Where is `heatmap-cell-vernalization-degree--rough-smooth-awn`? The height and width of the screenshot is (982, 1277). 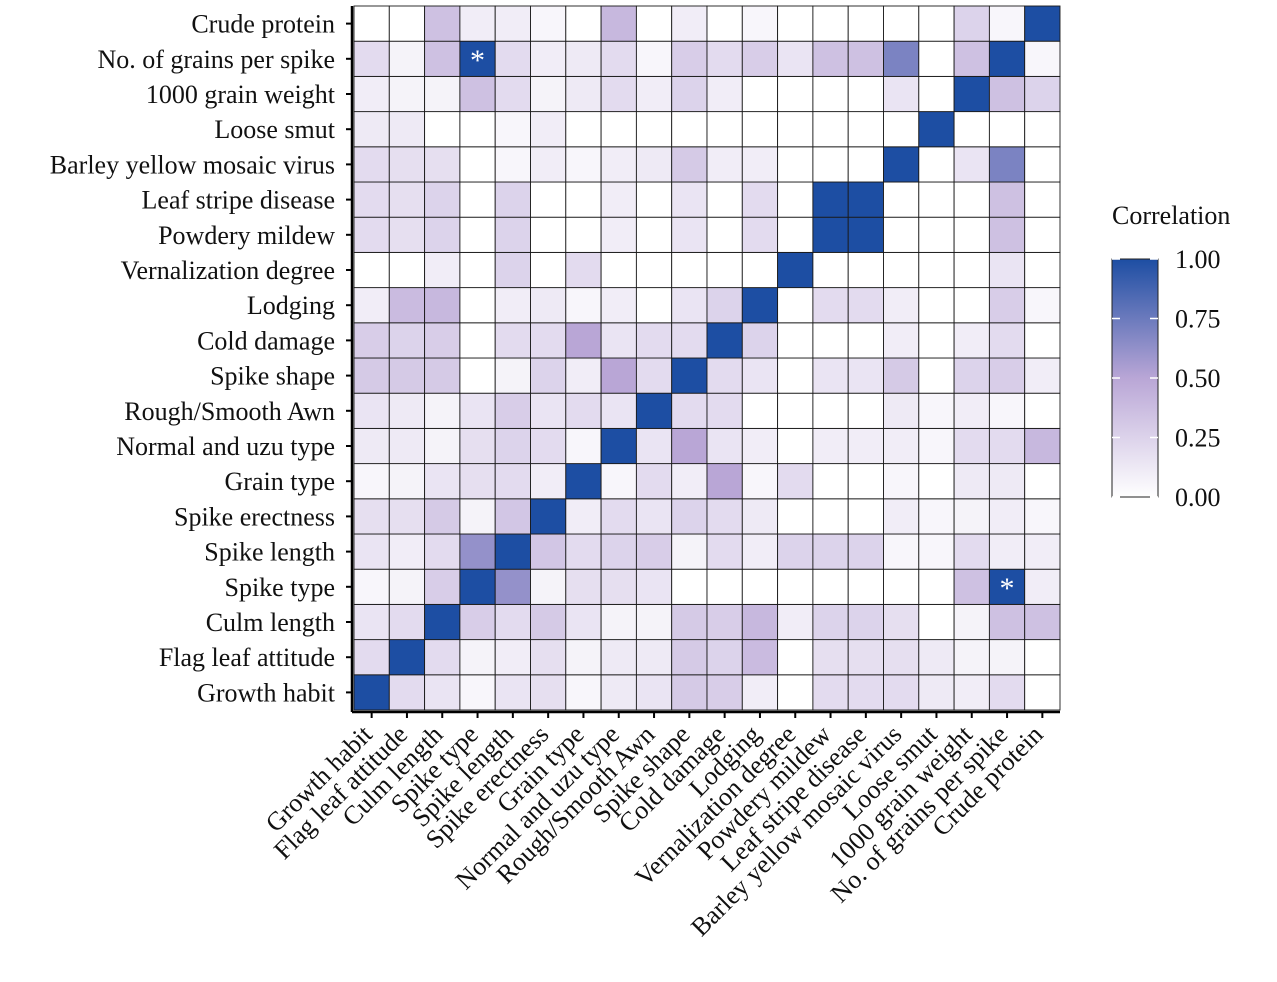
heatmap-cell-vernalization-degree--rough-smooth-awn is located at coordinates (654, 270).